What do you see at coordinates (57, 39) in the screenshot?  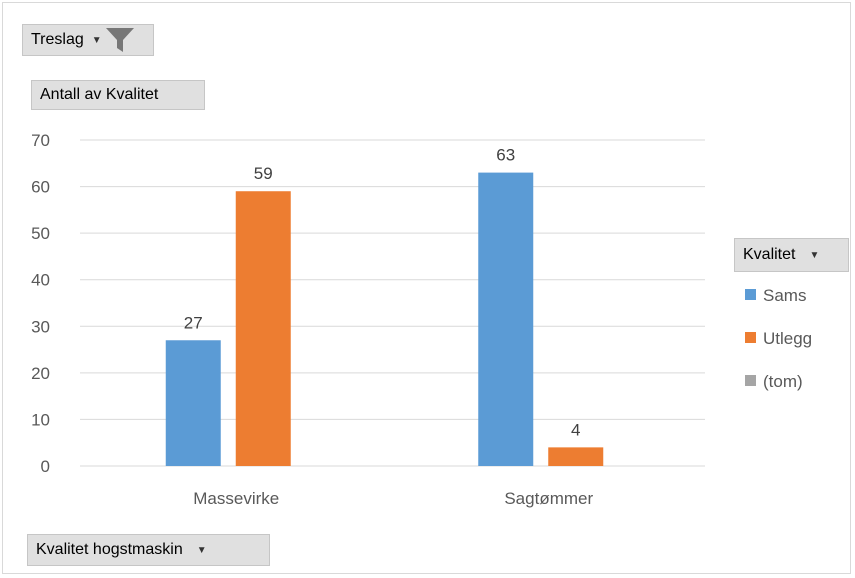 I see `filter-field-label: Treslag` at bounding box center [57, 39].